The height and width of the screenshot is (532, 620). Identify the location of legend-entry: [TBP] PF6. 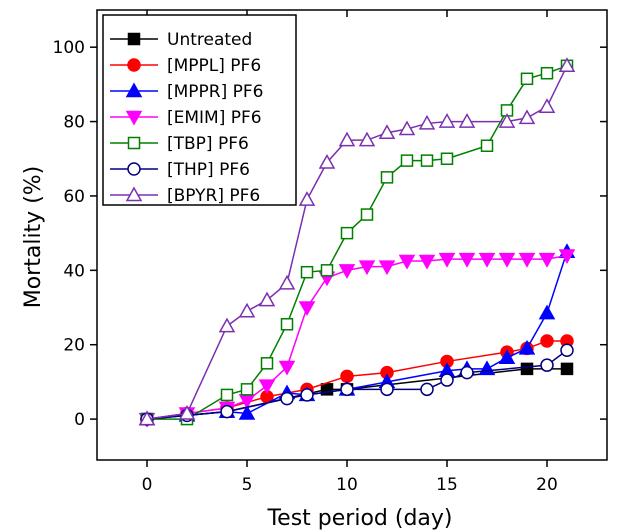
(179, 144).